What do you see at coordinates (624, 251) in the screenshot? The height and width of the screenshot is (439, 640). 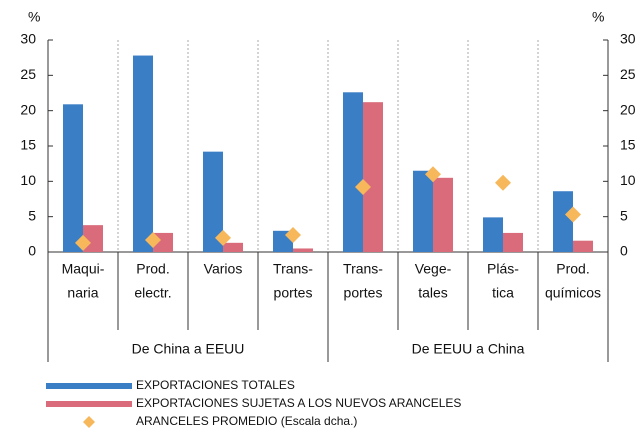 I see `y2-tick-label: 0` at bounding box center [624, 251].